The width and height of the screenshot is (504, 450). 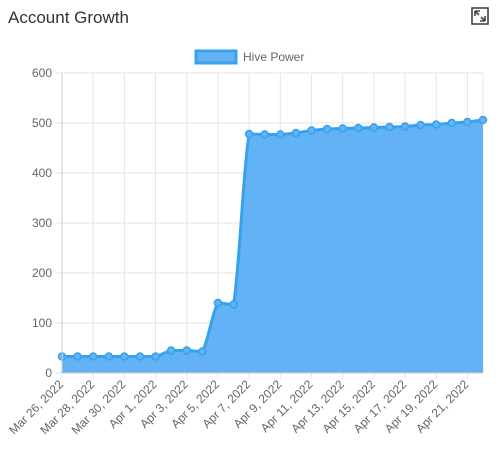 What do you see at coordinates (42, 323) in the screenshot?
I see `y-tick-label: 100` at bounding box center [42, 323].